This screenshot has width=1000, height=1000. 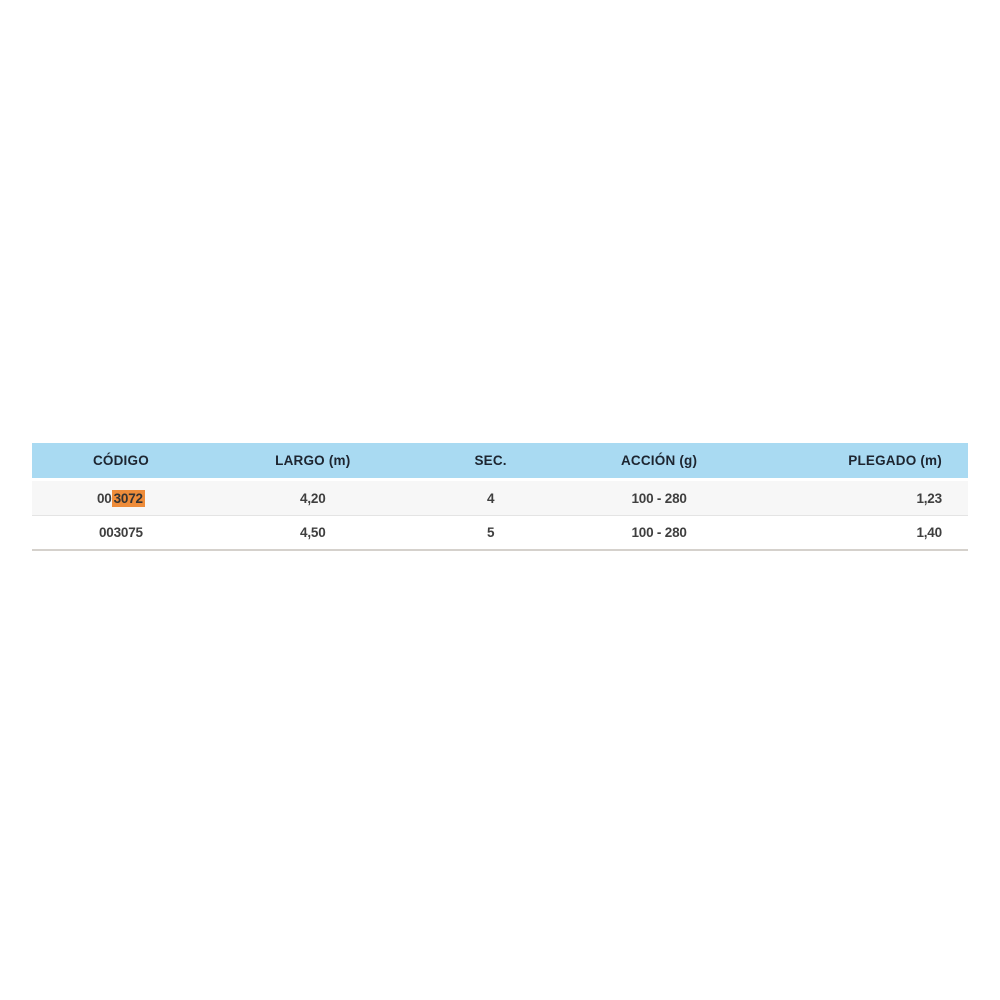 What do you see at coordinates (929, 498) in the screenshot?
I see `cell-plegado: 1,23` at bounding box center [929, 498].